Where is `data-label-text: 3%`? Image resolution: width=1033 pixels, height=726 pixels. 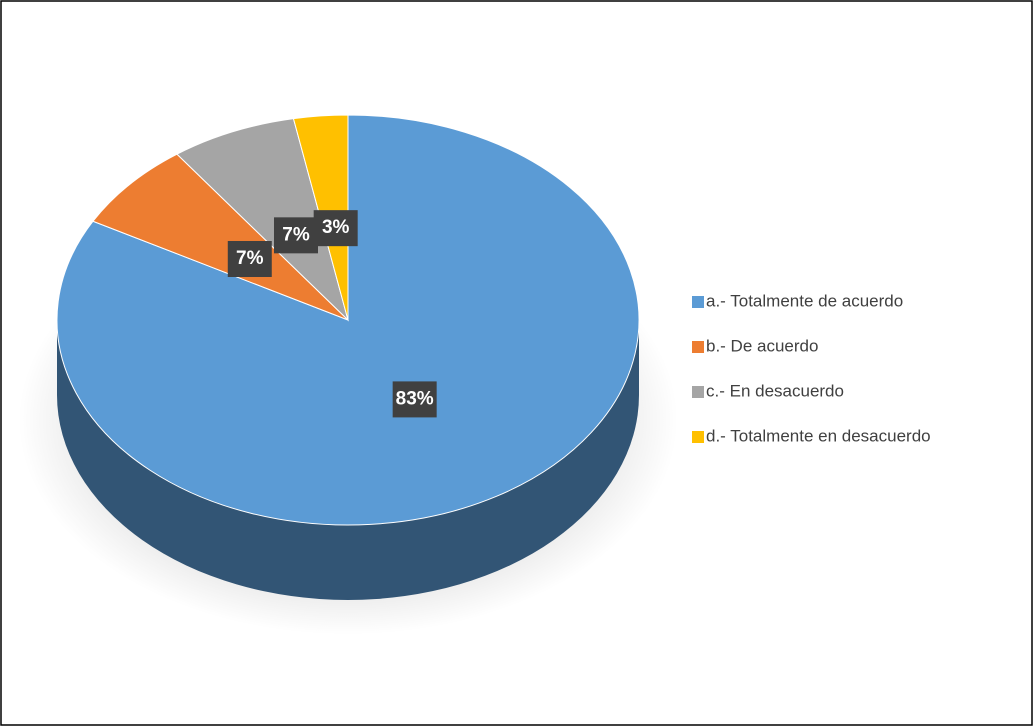 data-label-text: 3% is located at coordinates (336, 227).